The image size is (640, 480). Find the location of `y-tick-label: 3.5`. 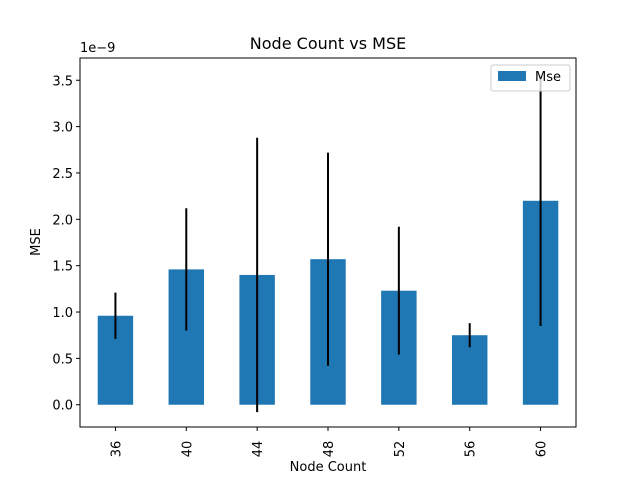

y-tick-label: 3.5 is located at coordinates (62, 81).